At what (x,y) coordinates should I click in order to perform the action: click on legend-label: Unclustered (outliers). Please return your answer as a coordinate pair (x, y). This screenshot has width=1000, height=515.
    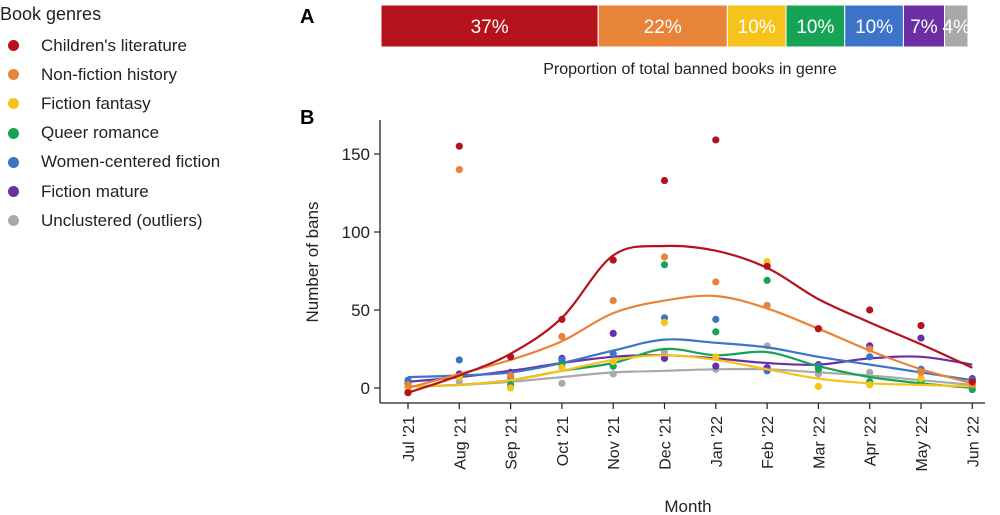
    Looking at the image, I should click on (122, 220).